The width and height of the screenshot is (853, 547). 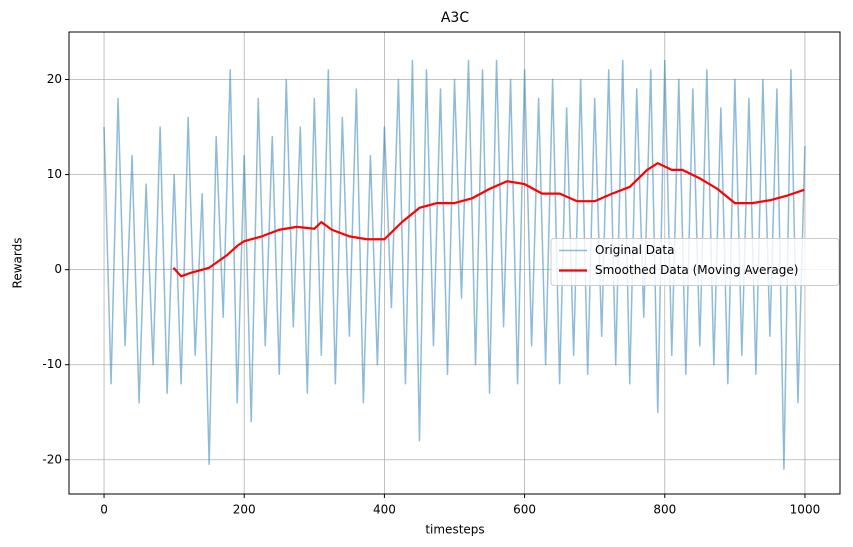 I want to click on x-tick-label: 600, so click(x=524, y=510).